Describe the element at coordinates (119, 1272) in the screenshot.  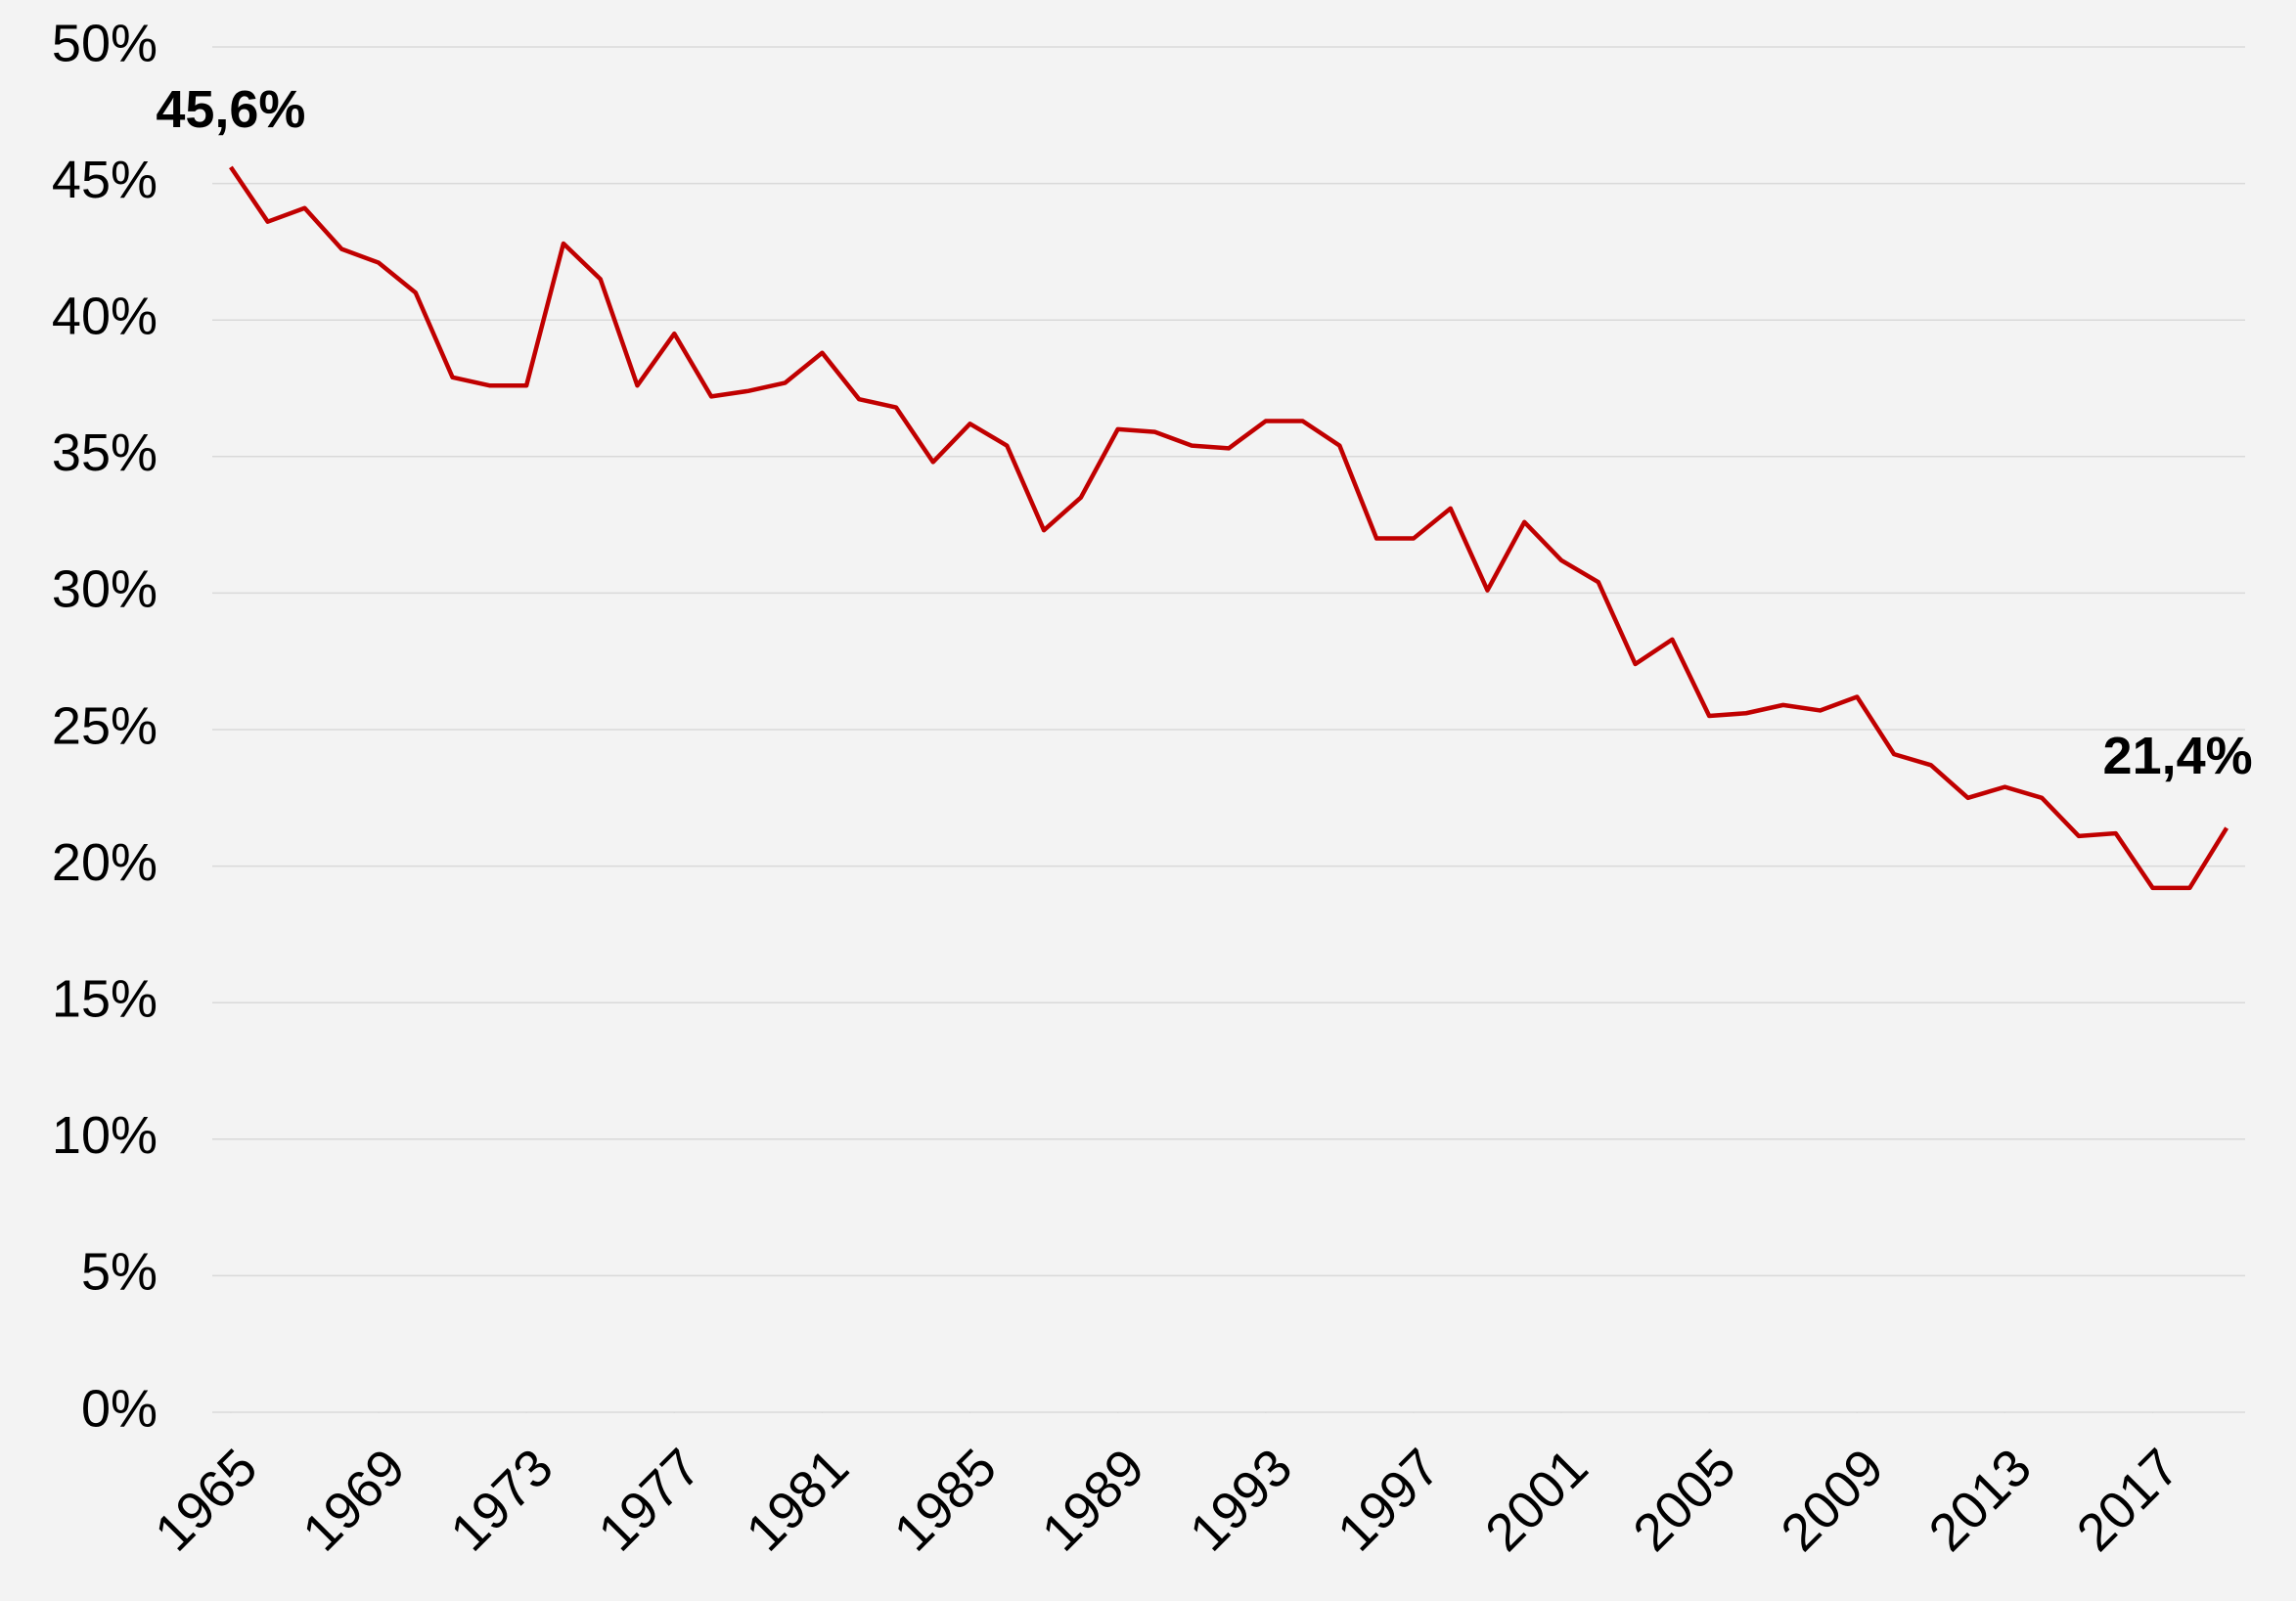
I see `y-tick-label: 5%` at that location.